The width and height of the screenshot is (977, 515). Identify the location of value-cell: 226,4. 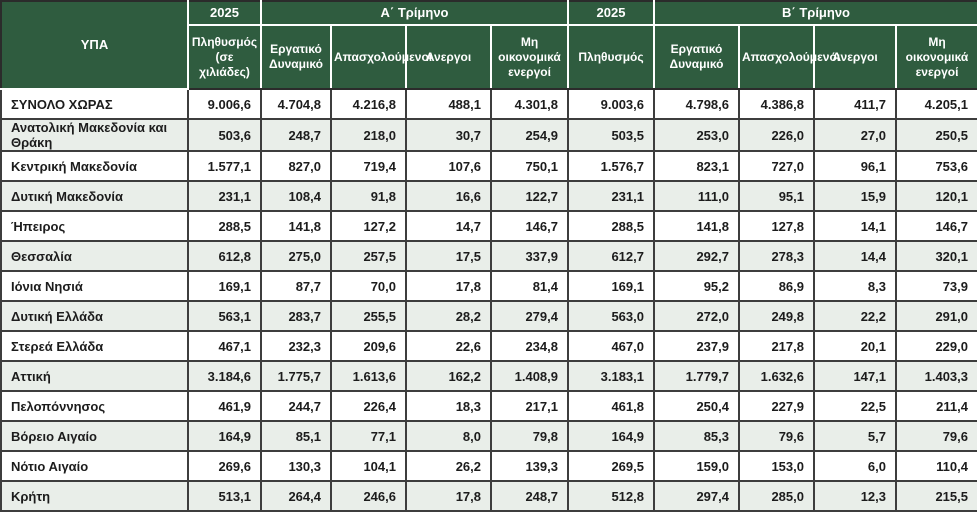
(368, 406).